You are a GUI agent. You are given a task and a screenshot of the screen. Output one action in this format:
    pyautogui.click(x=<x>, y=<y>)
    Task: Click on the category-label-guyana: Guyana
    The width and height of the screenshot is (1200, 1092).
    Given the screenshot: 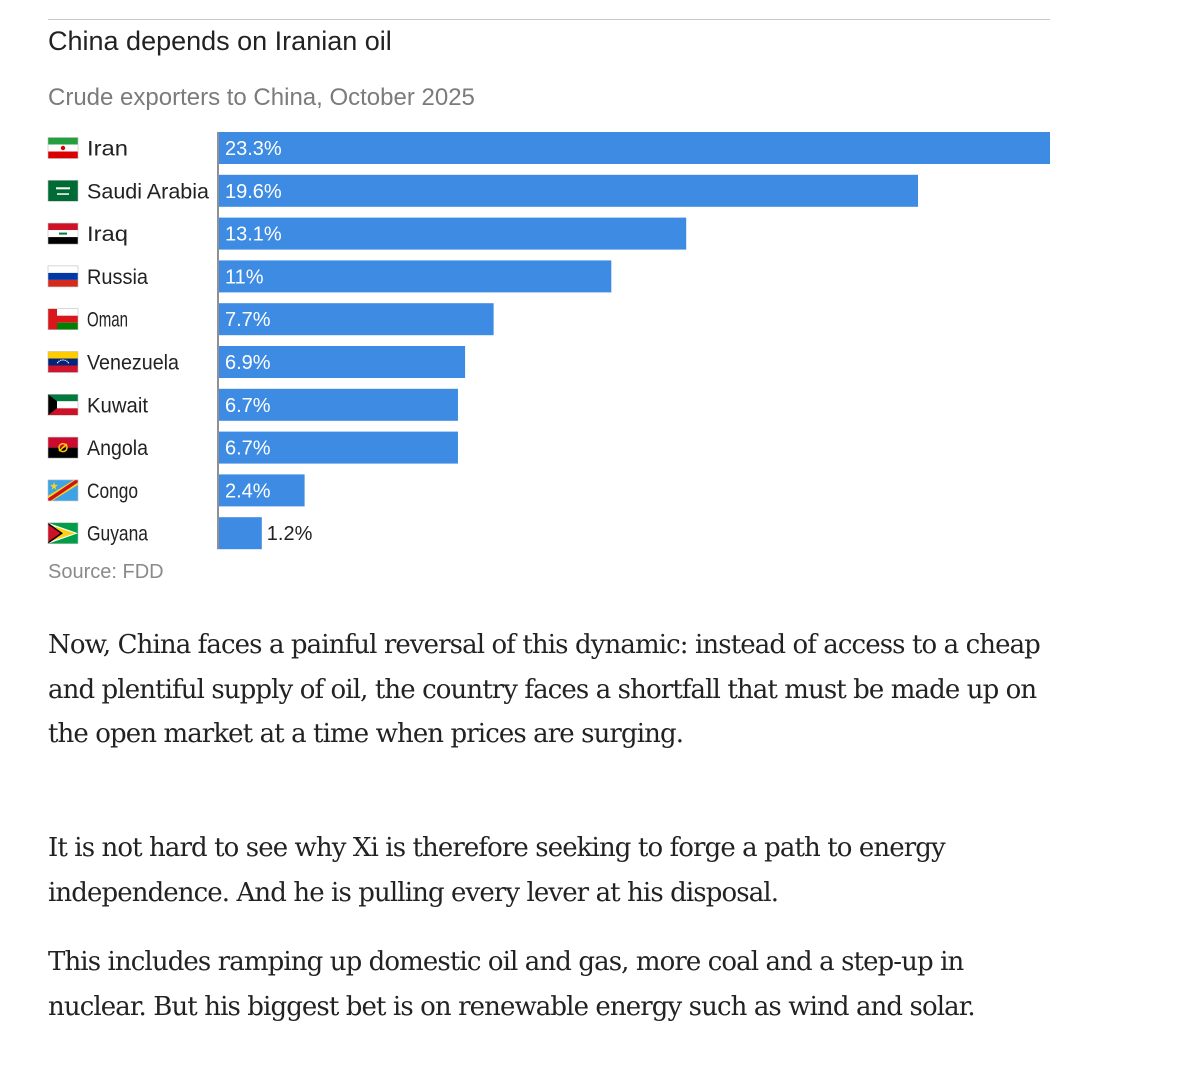 What is the action you would take?
    pyautogui.click(x=117, y=534)
    